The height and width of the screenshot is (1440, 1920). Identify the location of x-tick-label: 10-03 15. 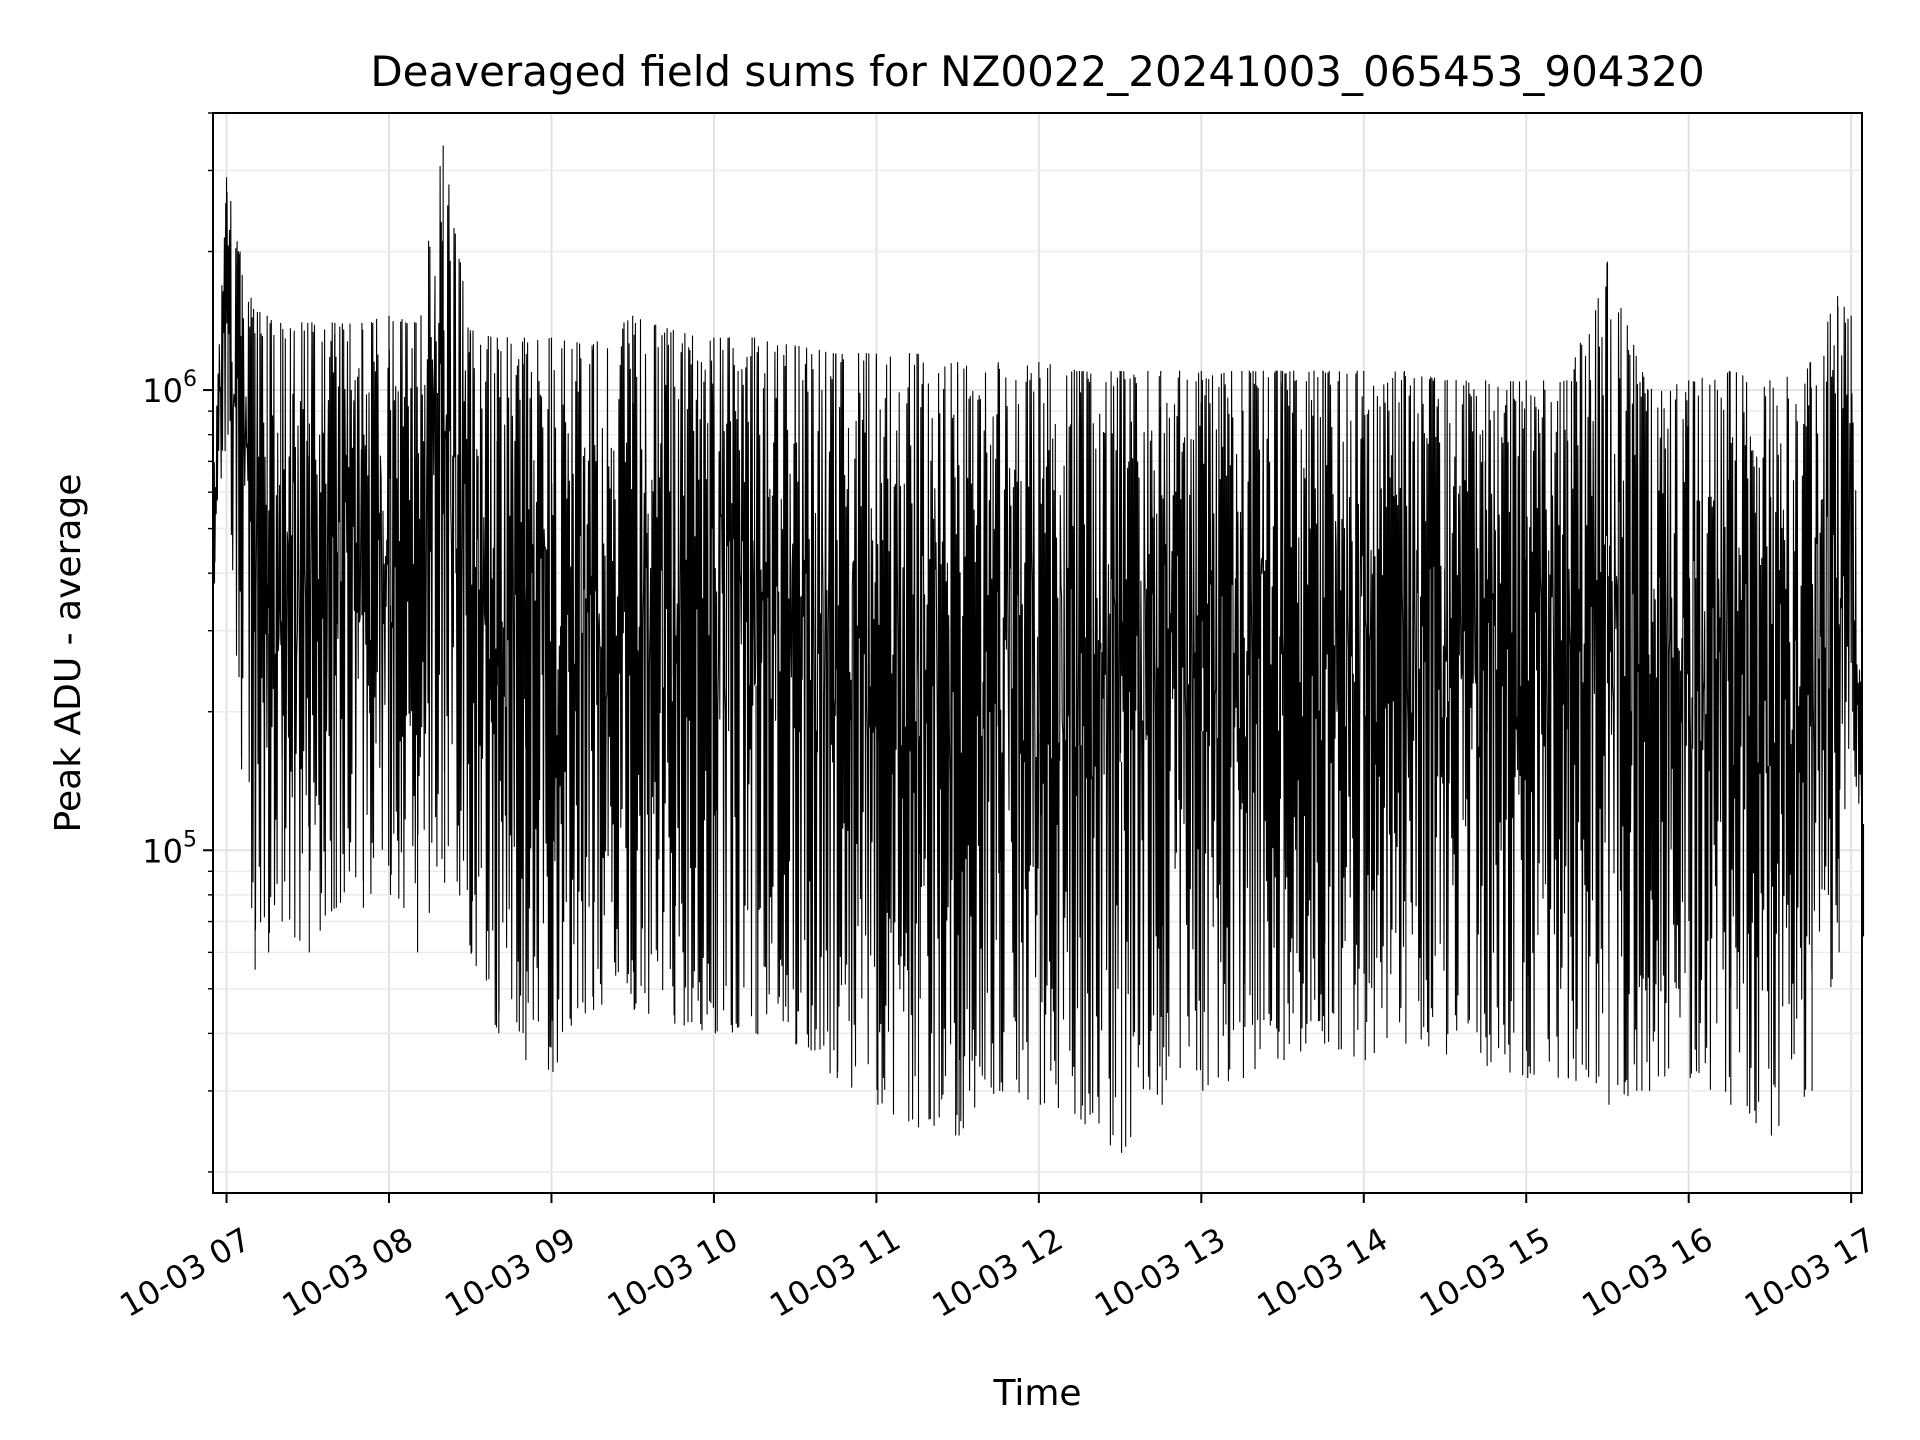
(1485, 1272).